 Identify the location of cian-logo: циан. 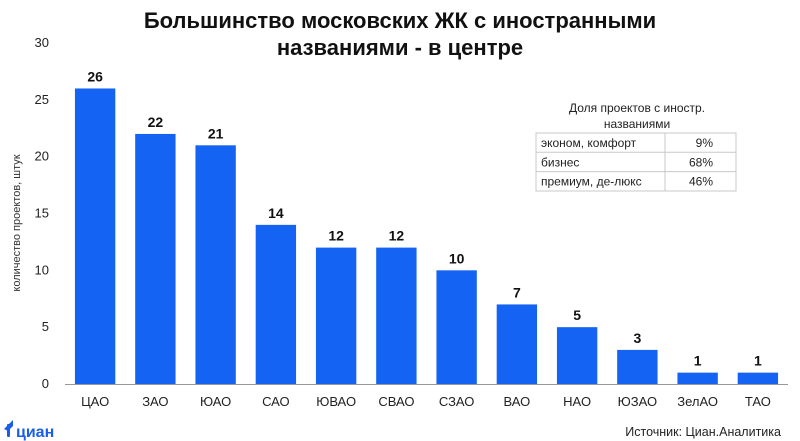
(29, 430).